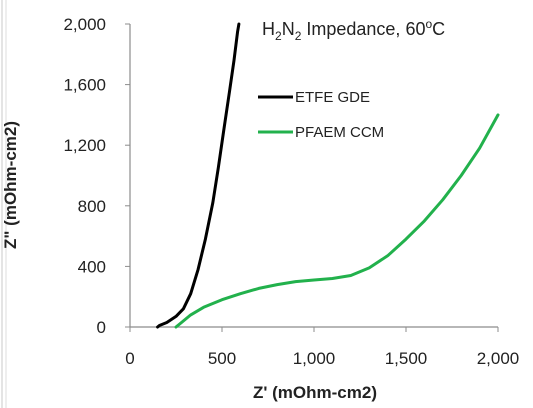 The image size is (533, 408). What do you see at coordinates (332, 97) in the screenshot?
I see `legend-label-etfe-gde: ETFE GDE` at bounding box center [332, 97].